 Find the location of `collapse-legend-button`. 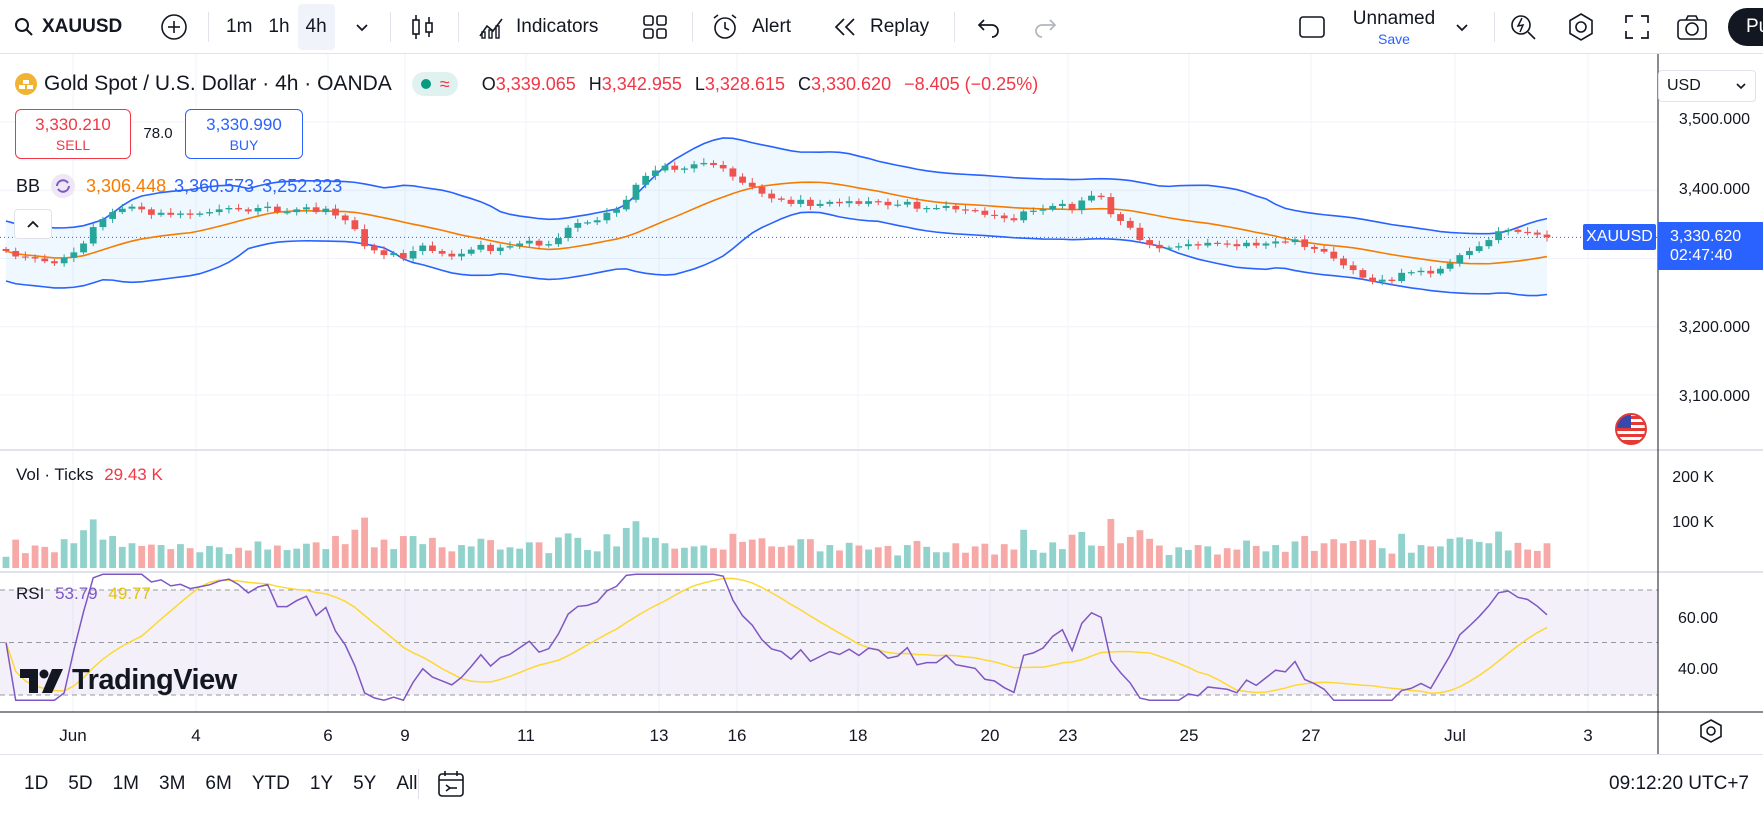

collapse-legend-button is located at coordinates (33, 224).